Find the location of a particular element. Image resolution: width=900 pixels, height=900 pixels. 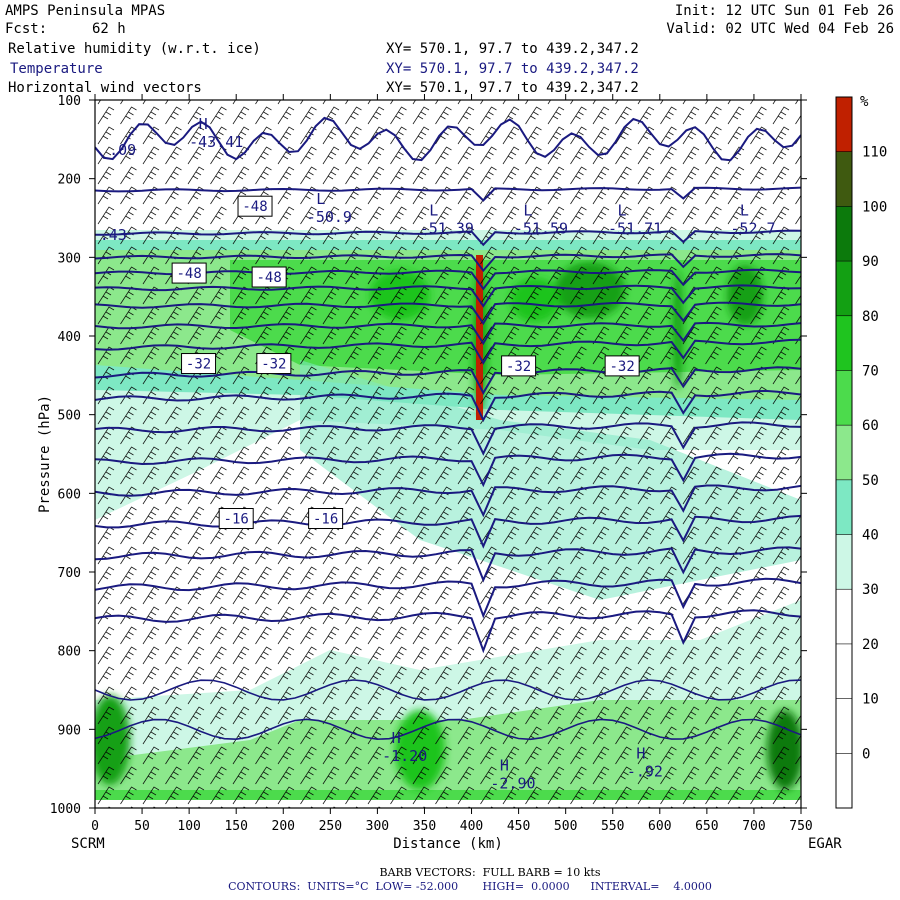

field-xy-temperature: XY= 570.1, 97.7 to 439.2,347.2 is located at coordinates (512, 69).